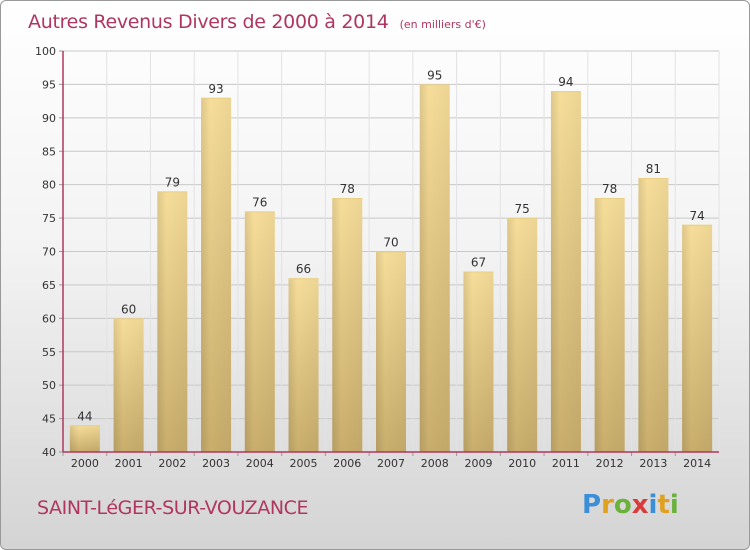  I want to click on y-tick-label: 50, so click(49, 385).